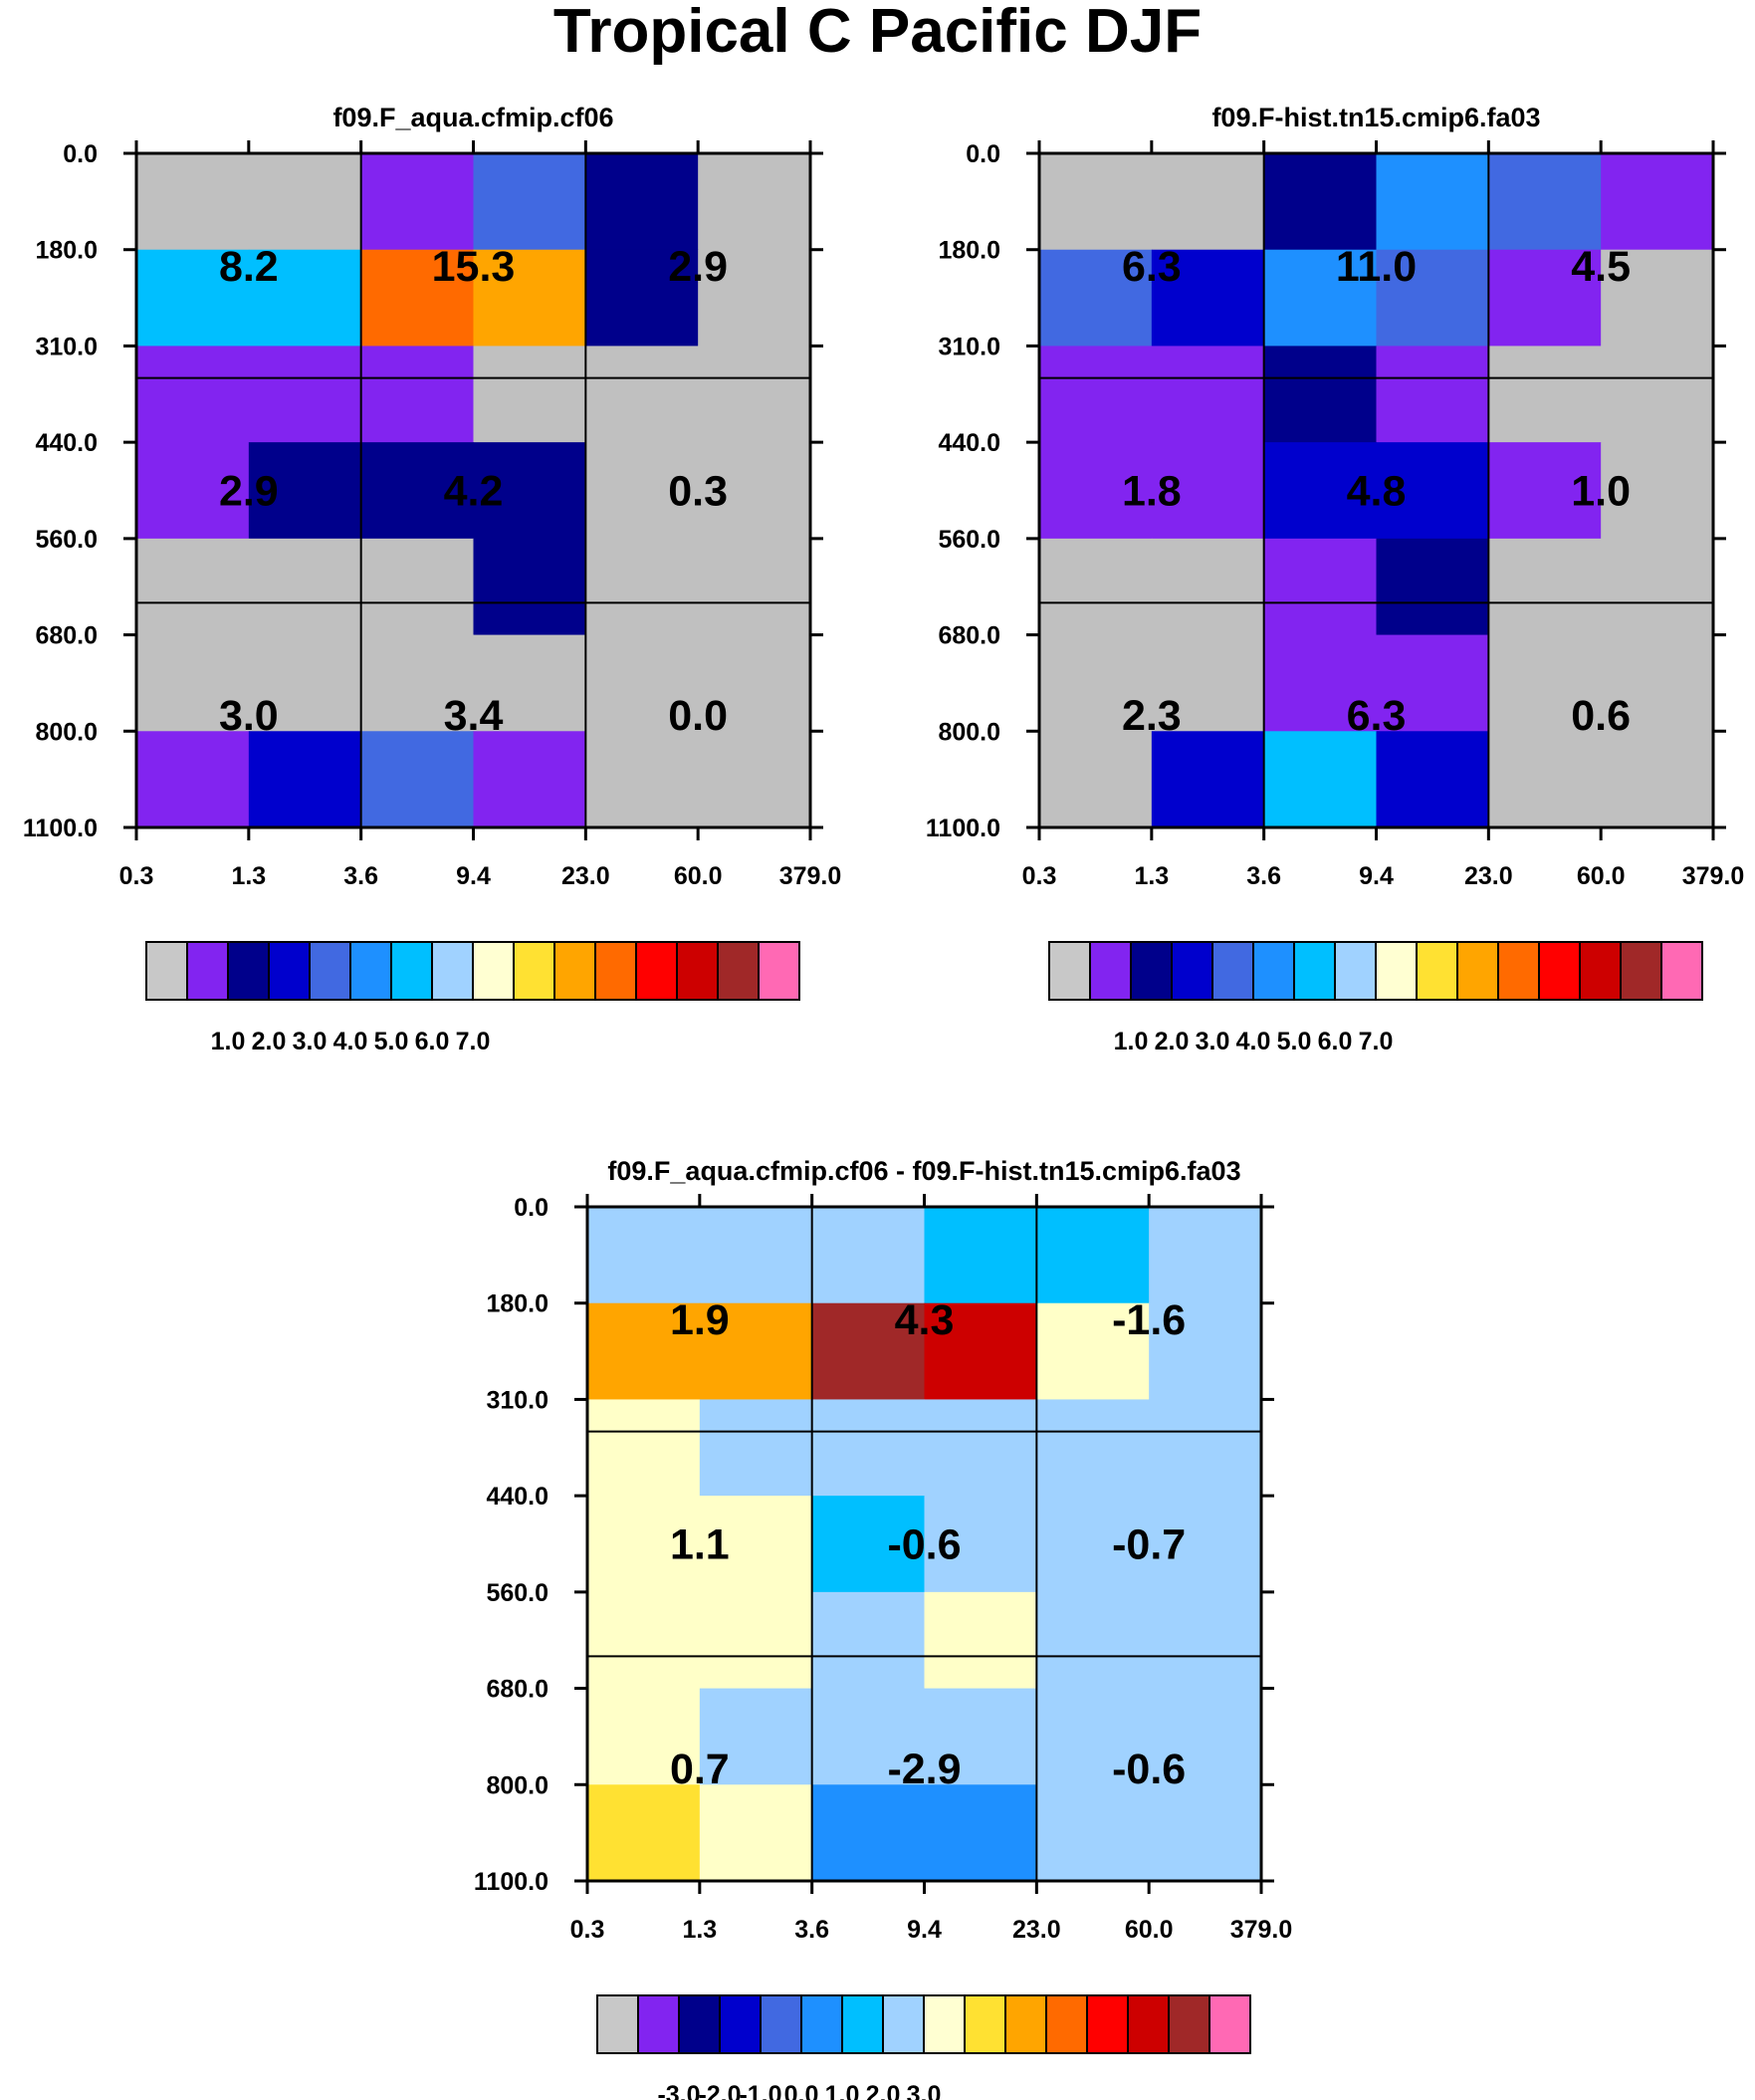 This screenshot has height=2100, width=1755. Describe the element at coordinates (699, 1930) in the screenshot. I see `x-tick-label: 1.3` at that location.